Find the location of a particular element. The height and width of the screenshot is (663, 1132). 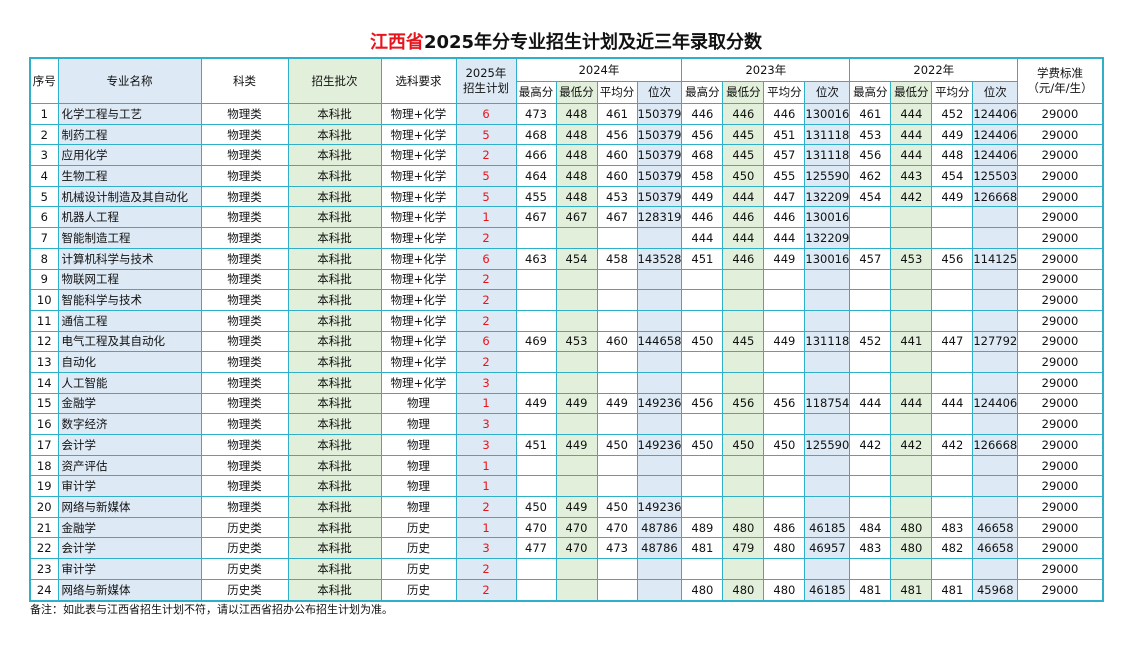

subheader-avg-score: 平均分 is located at coordinates (784, 92).